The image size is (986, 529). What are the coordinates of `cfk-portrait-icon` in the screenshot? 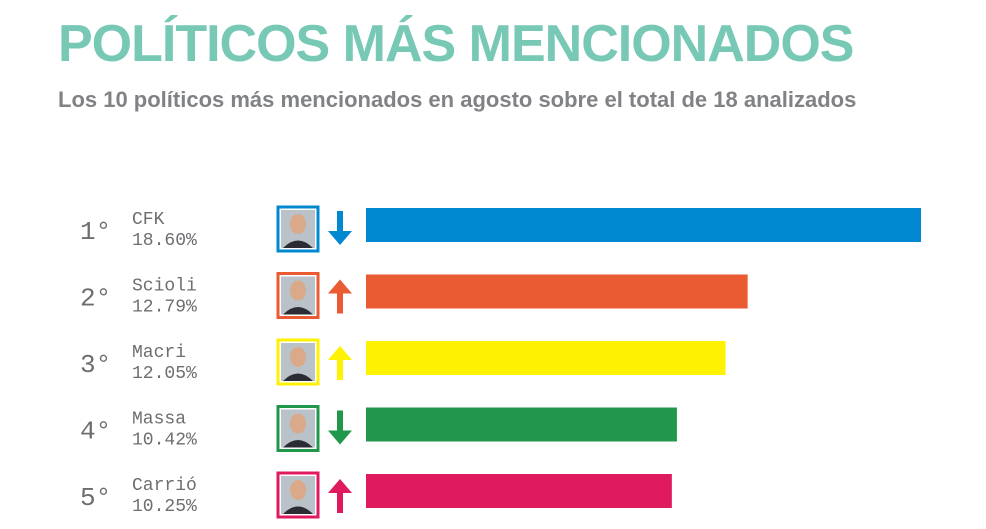 It's located at (298, 229).